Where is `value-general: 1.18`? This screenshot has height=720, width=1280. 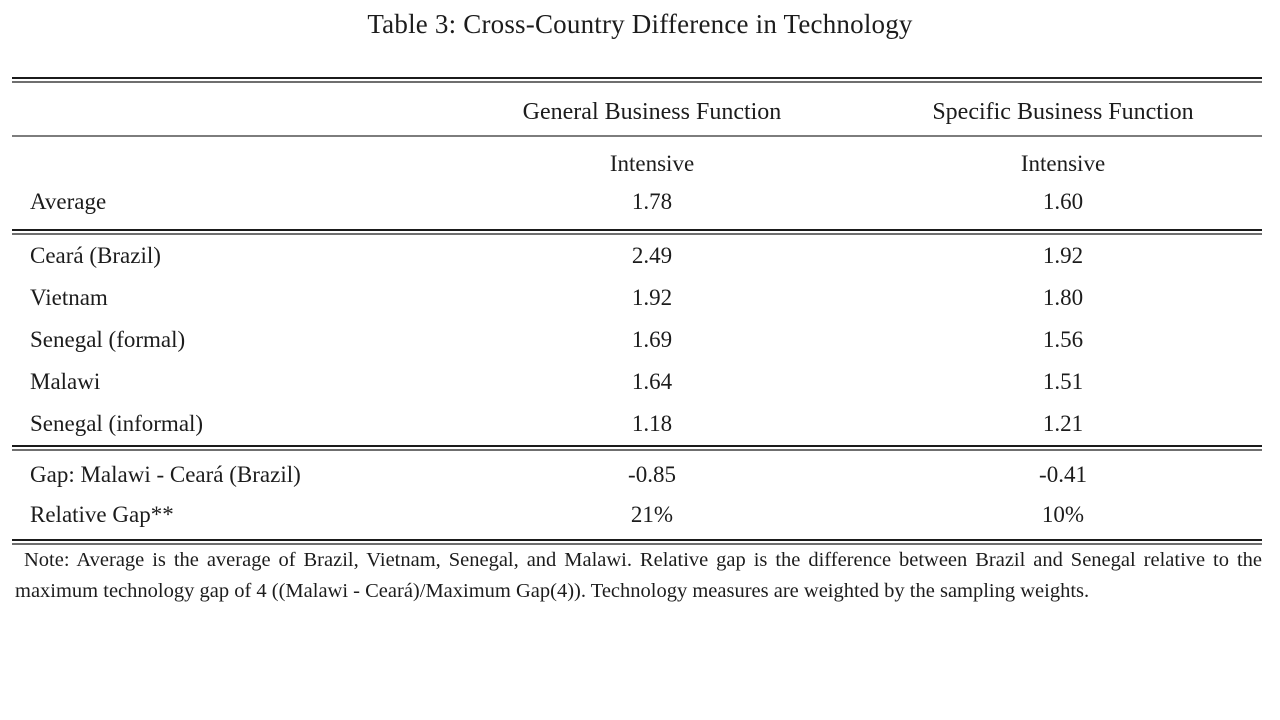 value-general: 1.18 is located at coordinates (652, 423).